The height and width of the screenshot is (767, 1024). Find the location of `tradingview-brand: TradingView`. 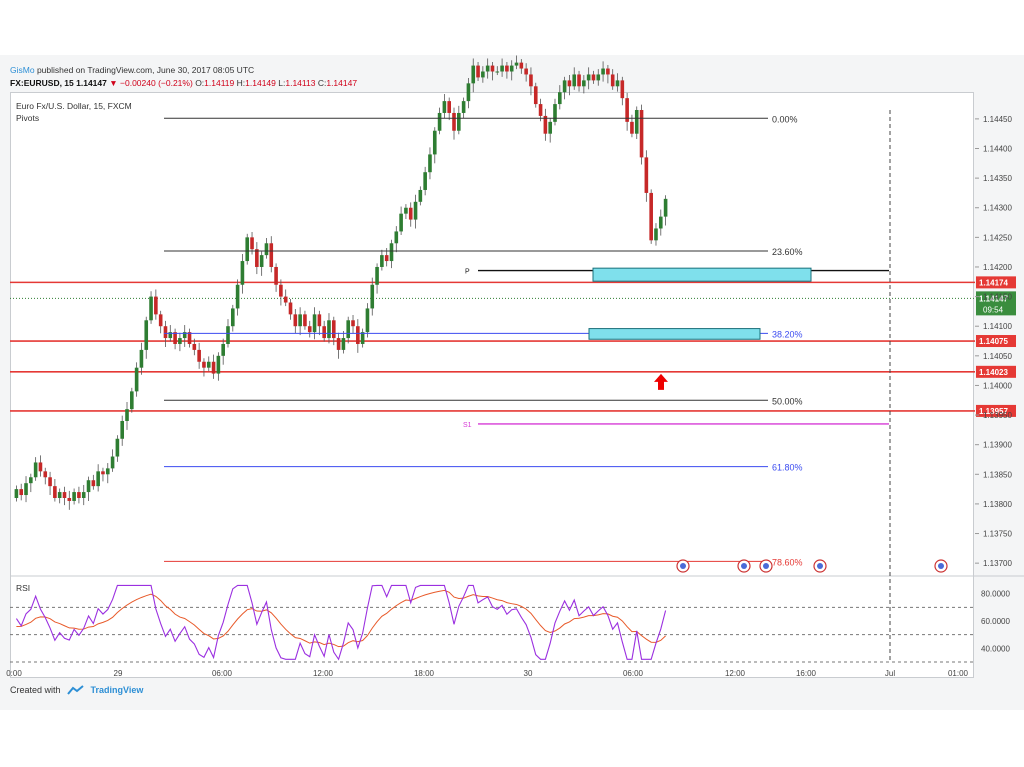

tradingview-brand: TradingView is located at coordinates (117, 690).